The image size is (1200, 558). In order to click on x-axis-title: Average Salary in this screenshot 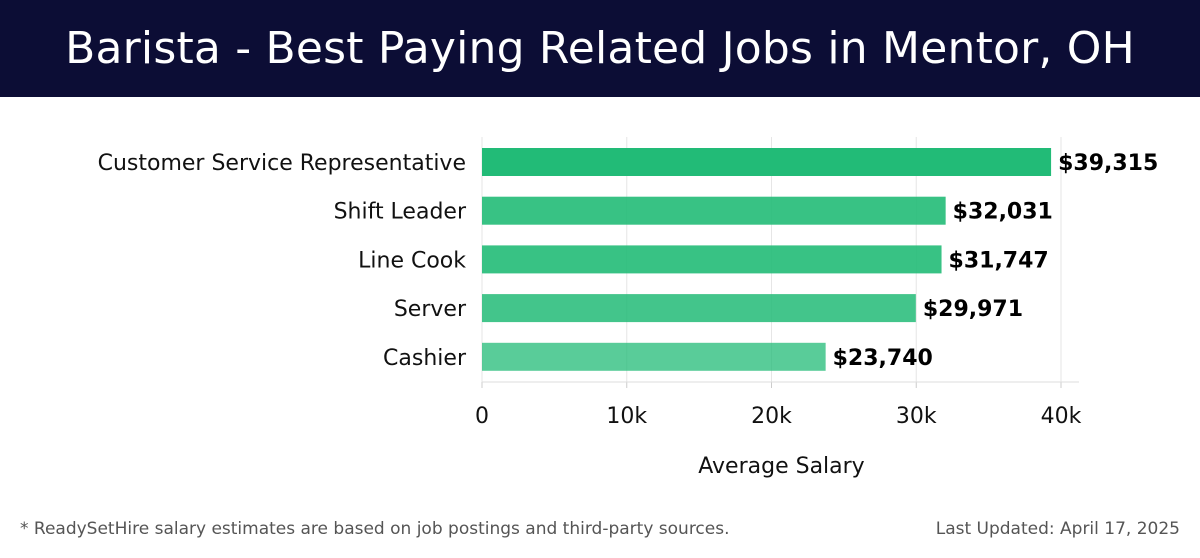, I will do `click(781, 466)`.